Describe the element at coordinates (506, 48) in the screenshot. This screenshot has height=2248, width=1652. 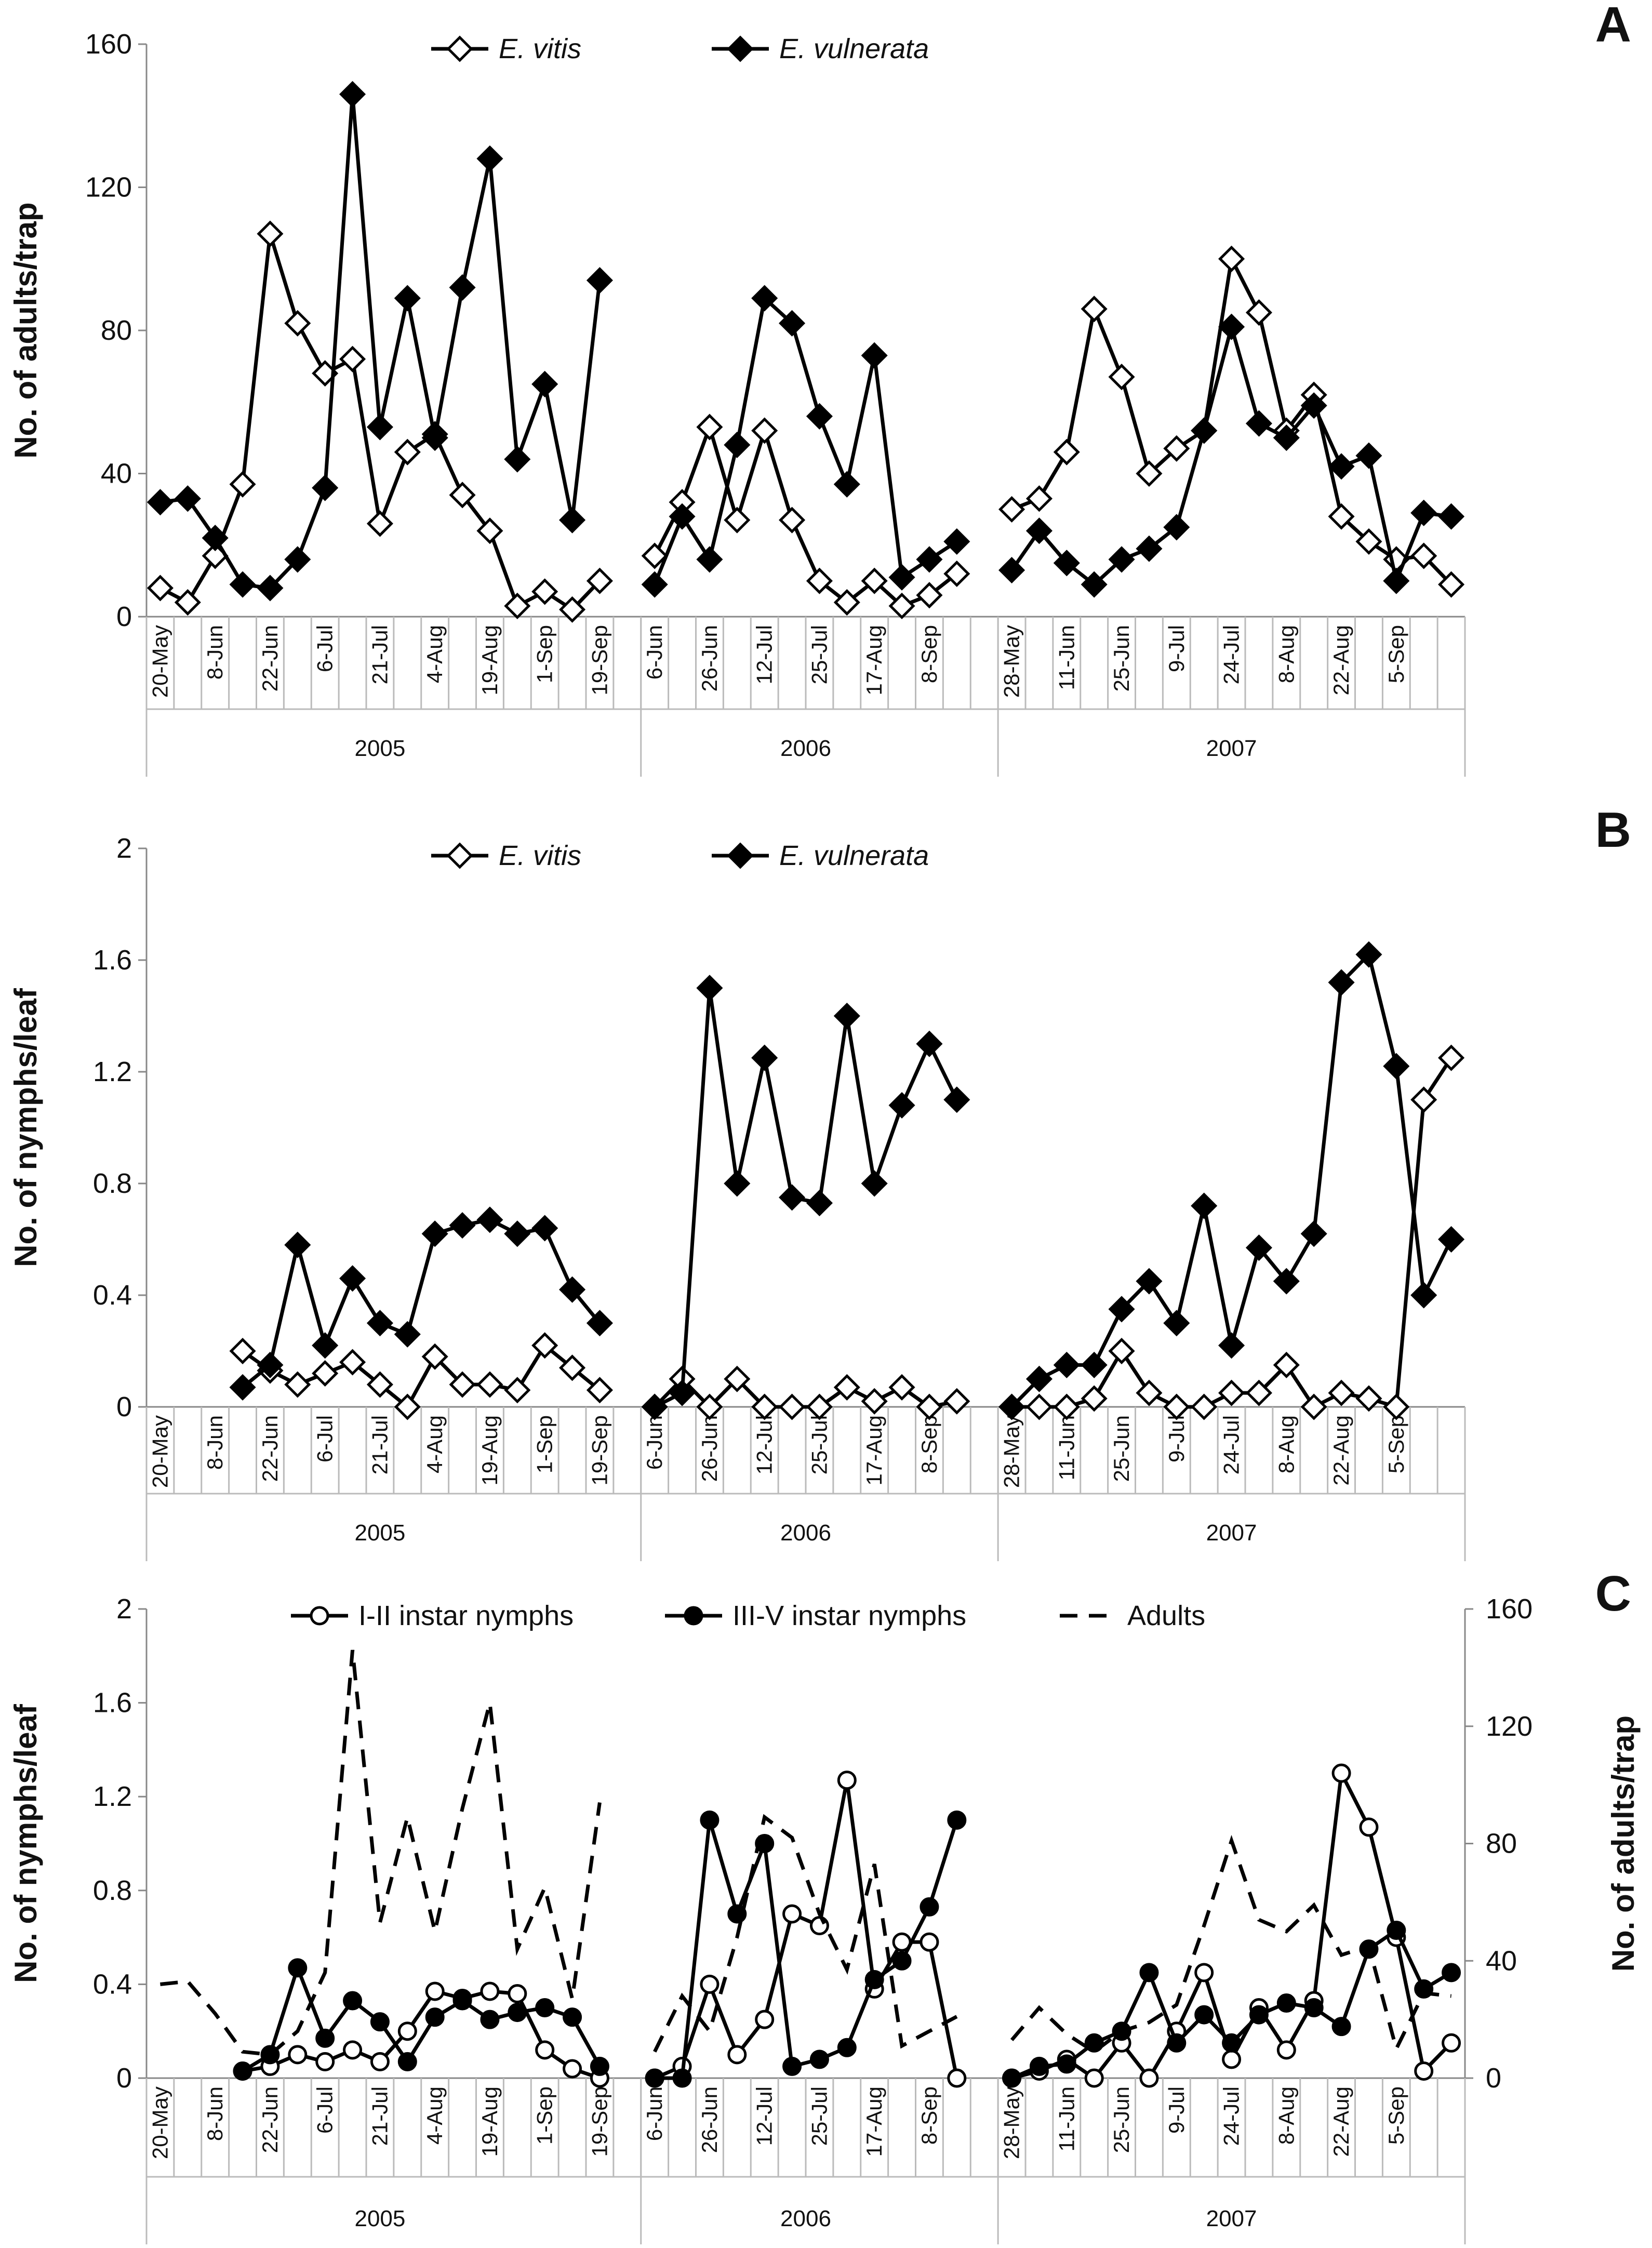
I see `legend-item-e-vitis: E. vitis` at that location.